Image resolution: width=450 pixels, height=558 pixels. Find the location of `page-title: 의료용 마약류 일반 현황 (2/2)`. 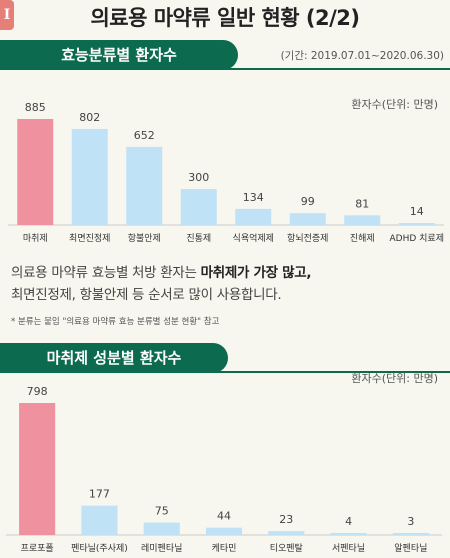

page-title: 의료용 마약류 일반 현황 (2/2) is located at coordinates (225, 18).